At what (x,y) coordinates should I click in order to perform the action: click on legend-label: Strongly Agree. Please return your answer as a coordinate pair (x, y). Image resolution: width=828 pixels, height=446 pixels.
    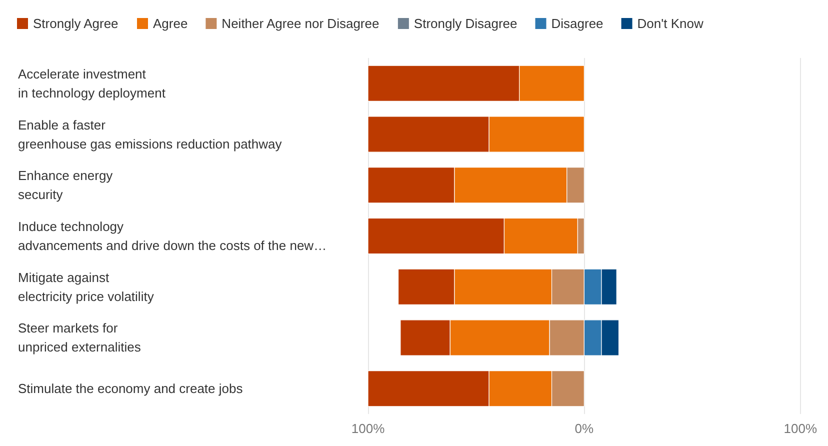
    Looking at the image, I should click on (75, 23).